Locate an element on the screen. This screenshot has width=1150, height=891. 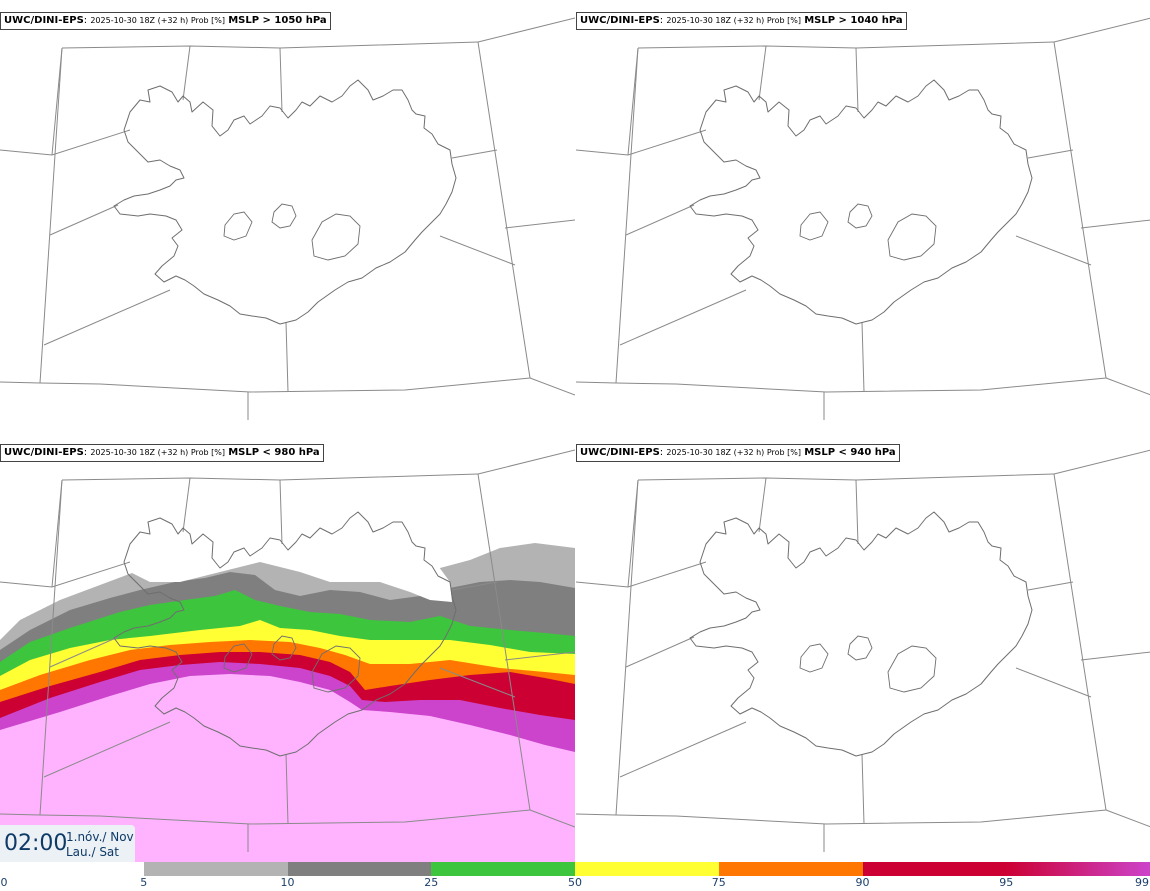
colorbar-tick-label: 10 is located at coordinates (287, 882).